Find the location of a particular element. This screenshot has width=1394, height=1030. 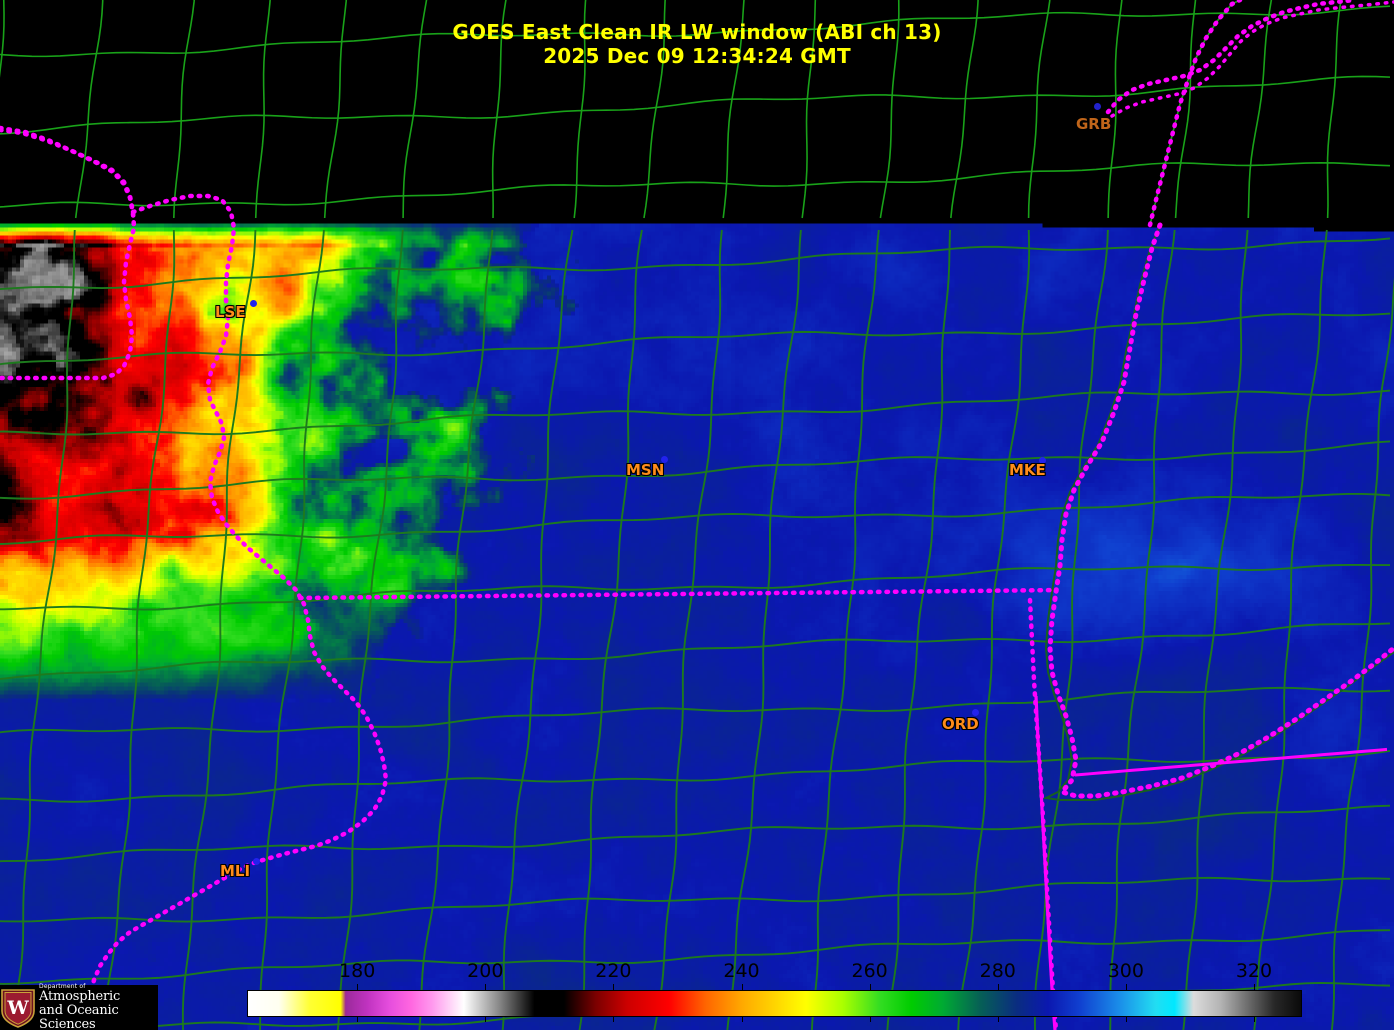

colorbar-tick-label: 200 is located at coordinates (485, 971).